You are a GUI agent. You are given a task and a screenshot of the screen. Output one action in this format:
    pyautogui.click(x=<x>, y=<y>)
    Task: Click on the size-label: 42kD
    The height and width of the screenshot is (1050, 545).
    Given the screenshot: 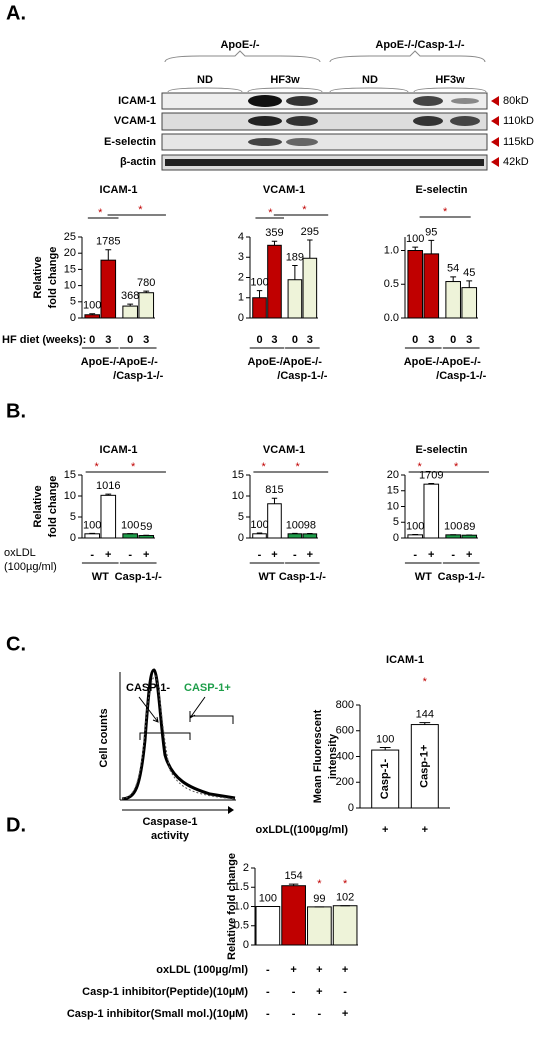 What is the action you would take?
    pyautogui.click(x=516, y=162)
    